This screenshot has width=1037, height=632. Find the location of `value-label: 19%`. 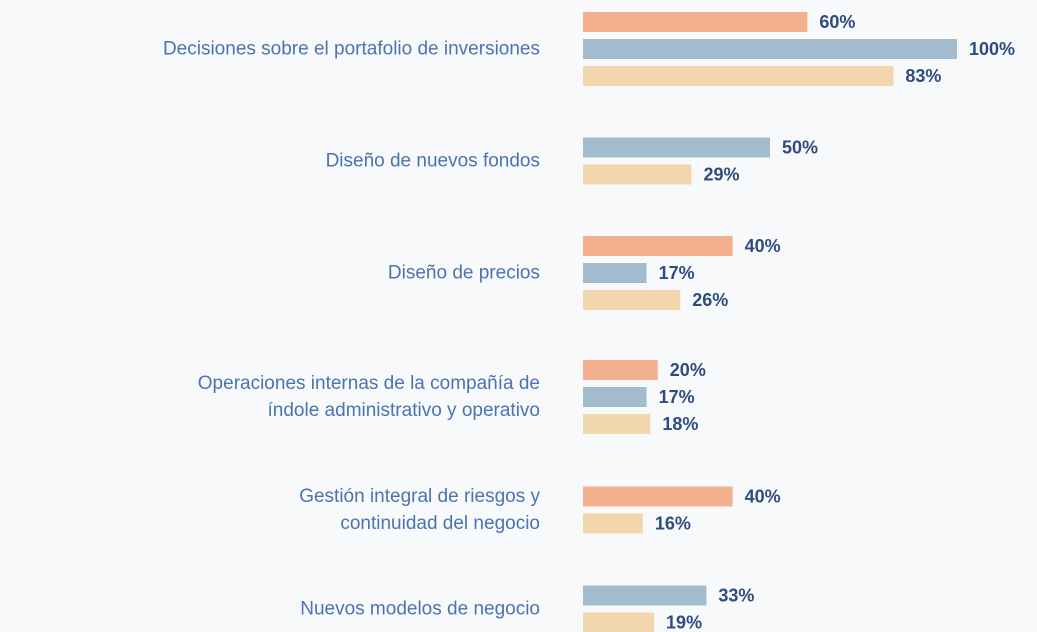

value-label: 19% is located at coordinates (684, 622).